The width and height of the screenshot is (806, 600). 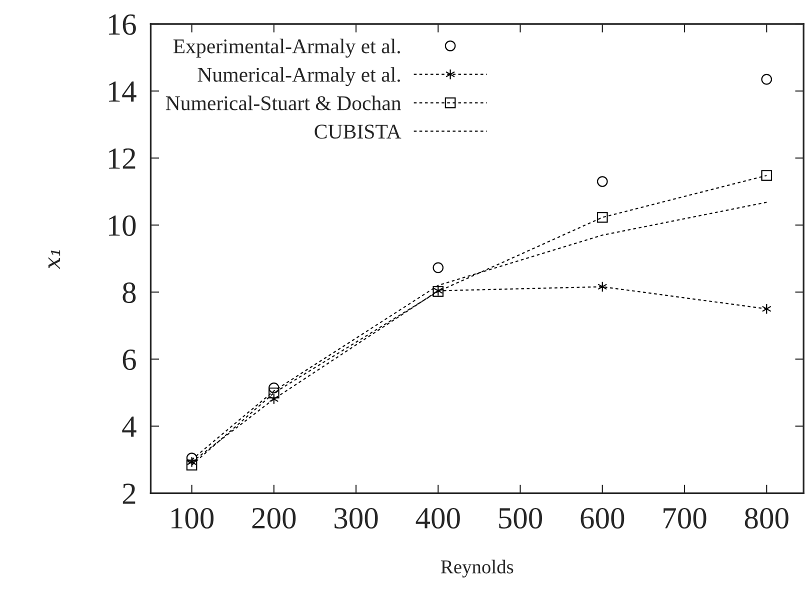 I want to click on x-tick-label: 400, so click(x=438, y=518).